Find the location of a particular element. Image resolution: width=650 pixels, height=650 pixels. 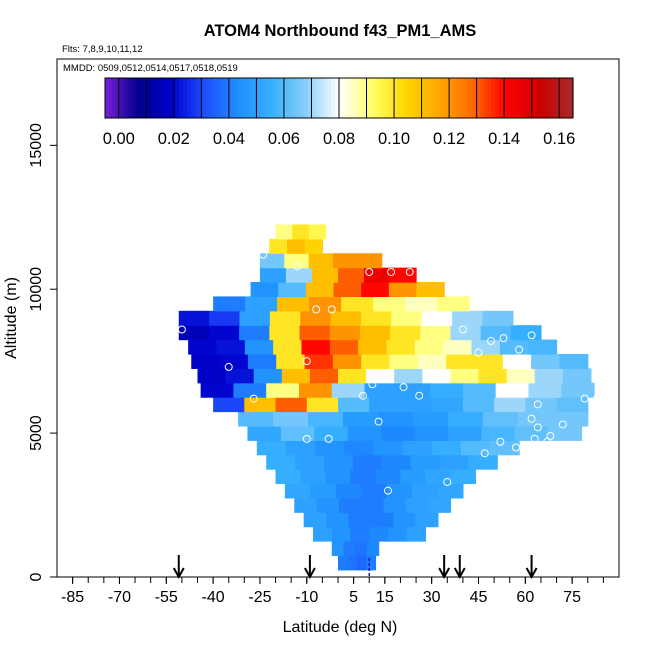

x-tick-label: 5 is located at coordinates (353, 597).